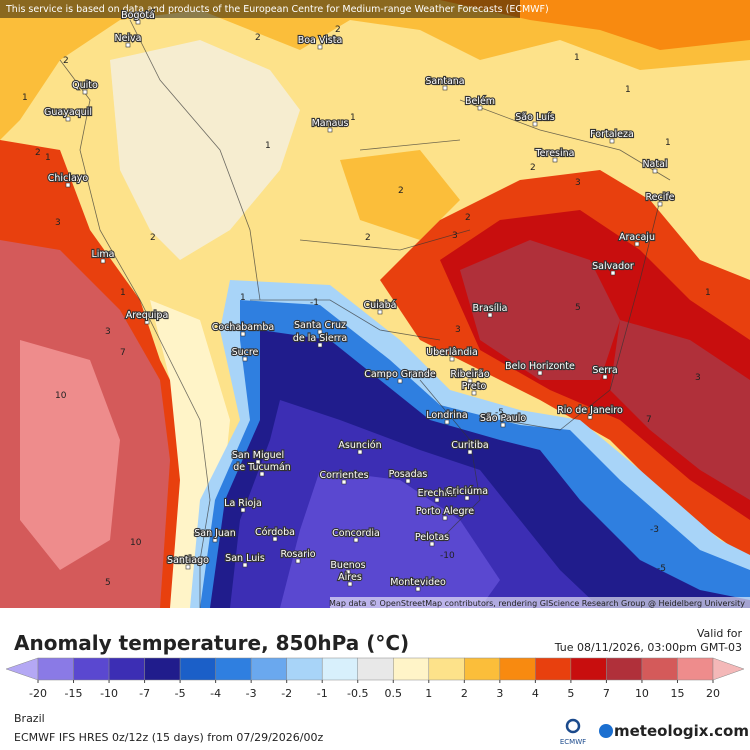 This screenshot has width=750, height=750. Describe the element at coordinates (444, 81) in the screenshot. I see `city-label: Santana` at that location.